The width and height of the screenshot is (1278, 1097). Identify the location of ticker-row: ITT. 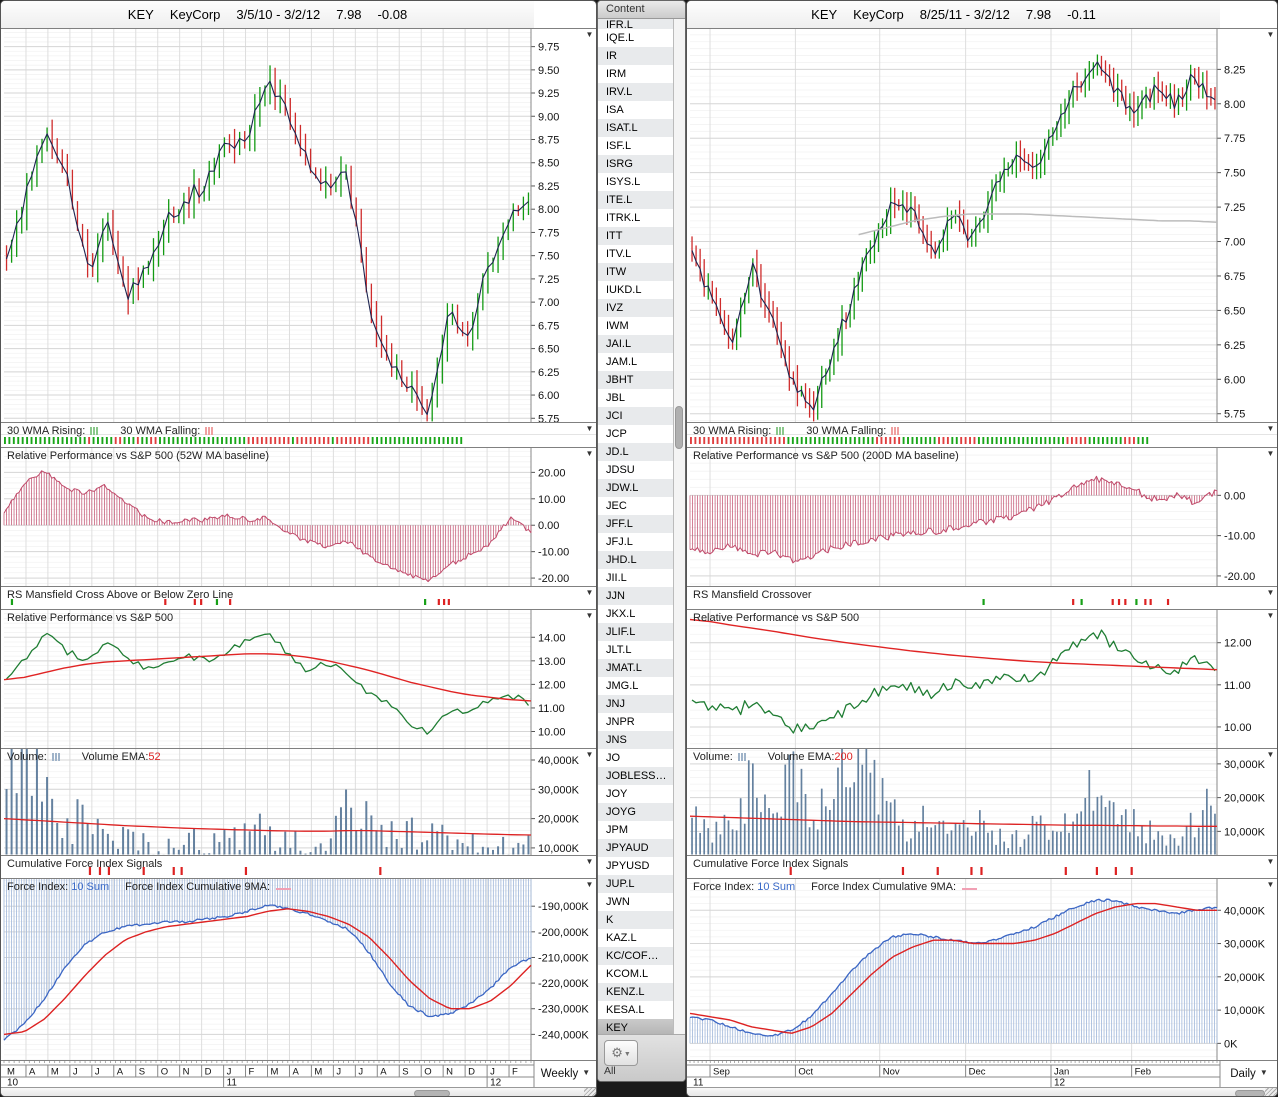
(635, 236).